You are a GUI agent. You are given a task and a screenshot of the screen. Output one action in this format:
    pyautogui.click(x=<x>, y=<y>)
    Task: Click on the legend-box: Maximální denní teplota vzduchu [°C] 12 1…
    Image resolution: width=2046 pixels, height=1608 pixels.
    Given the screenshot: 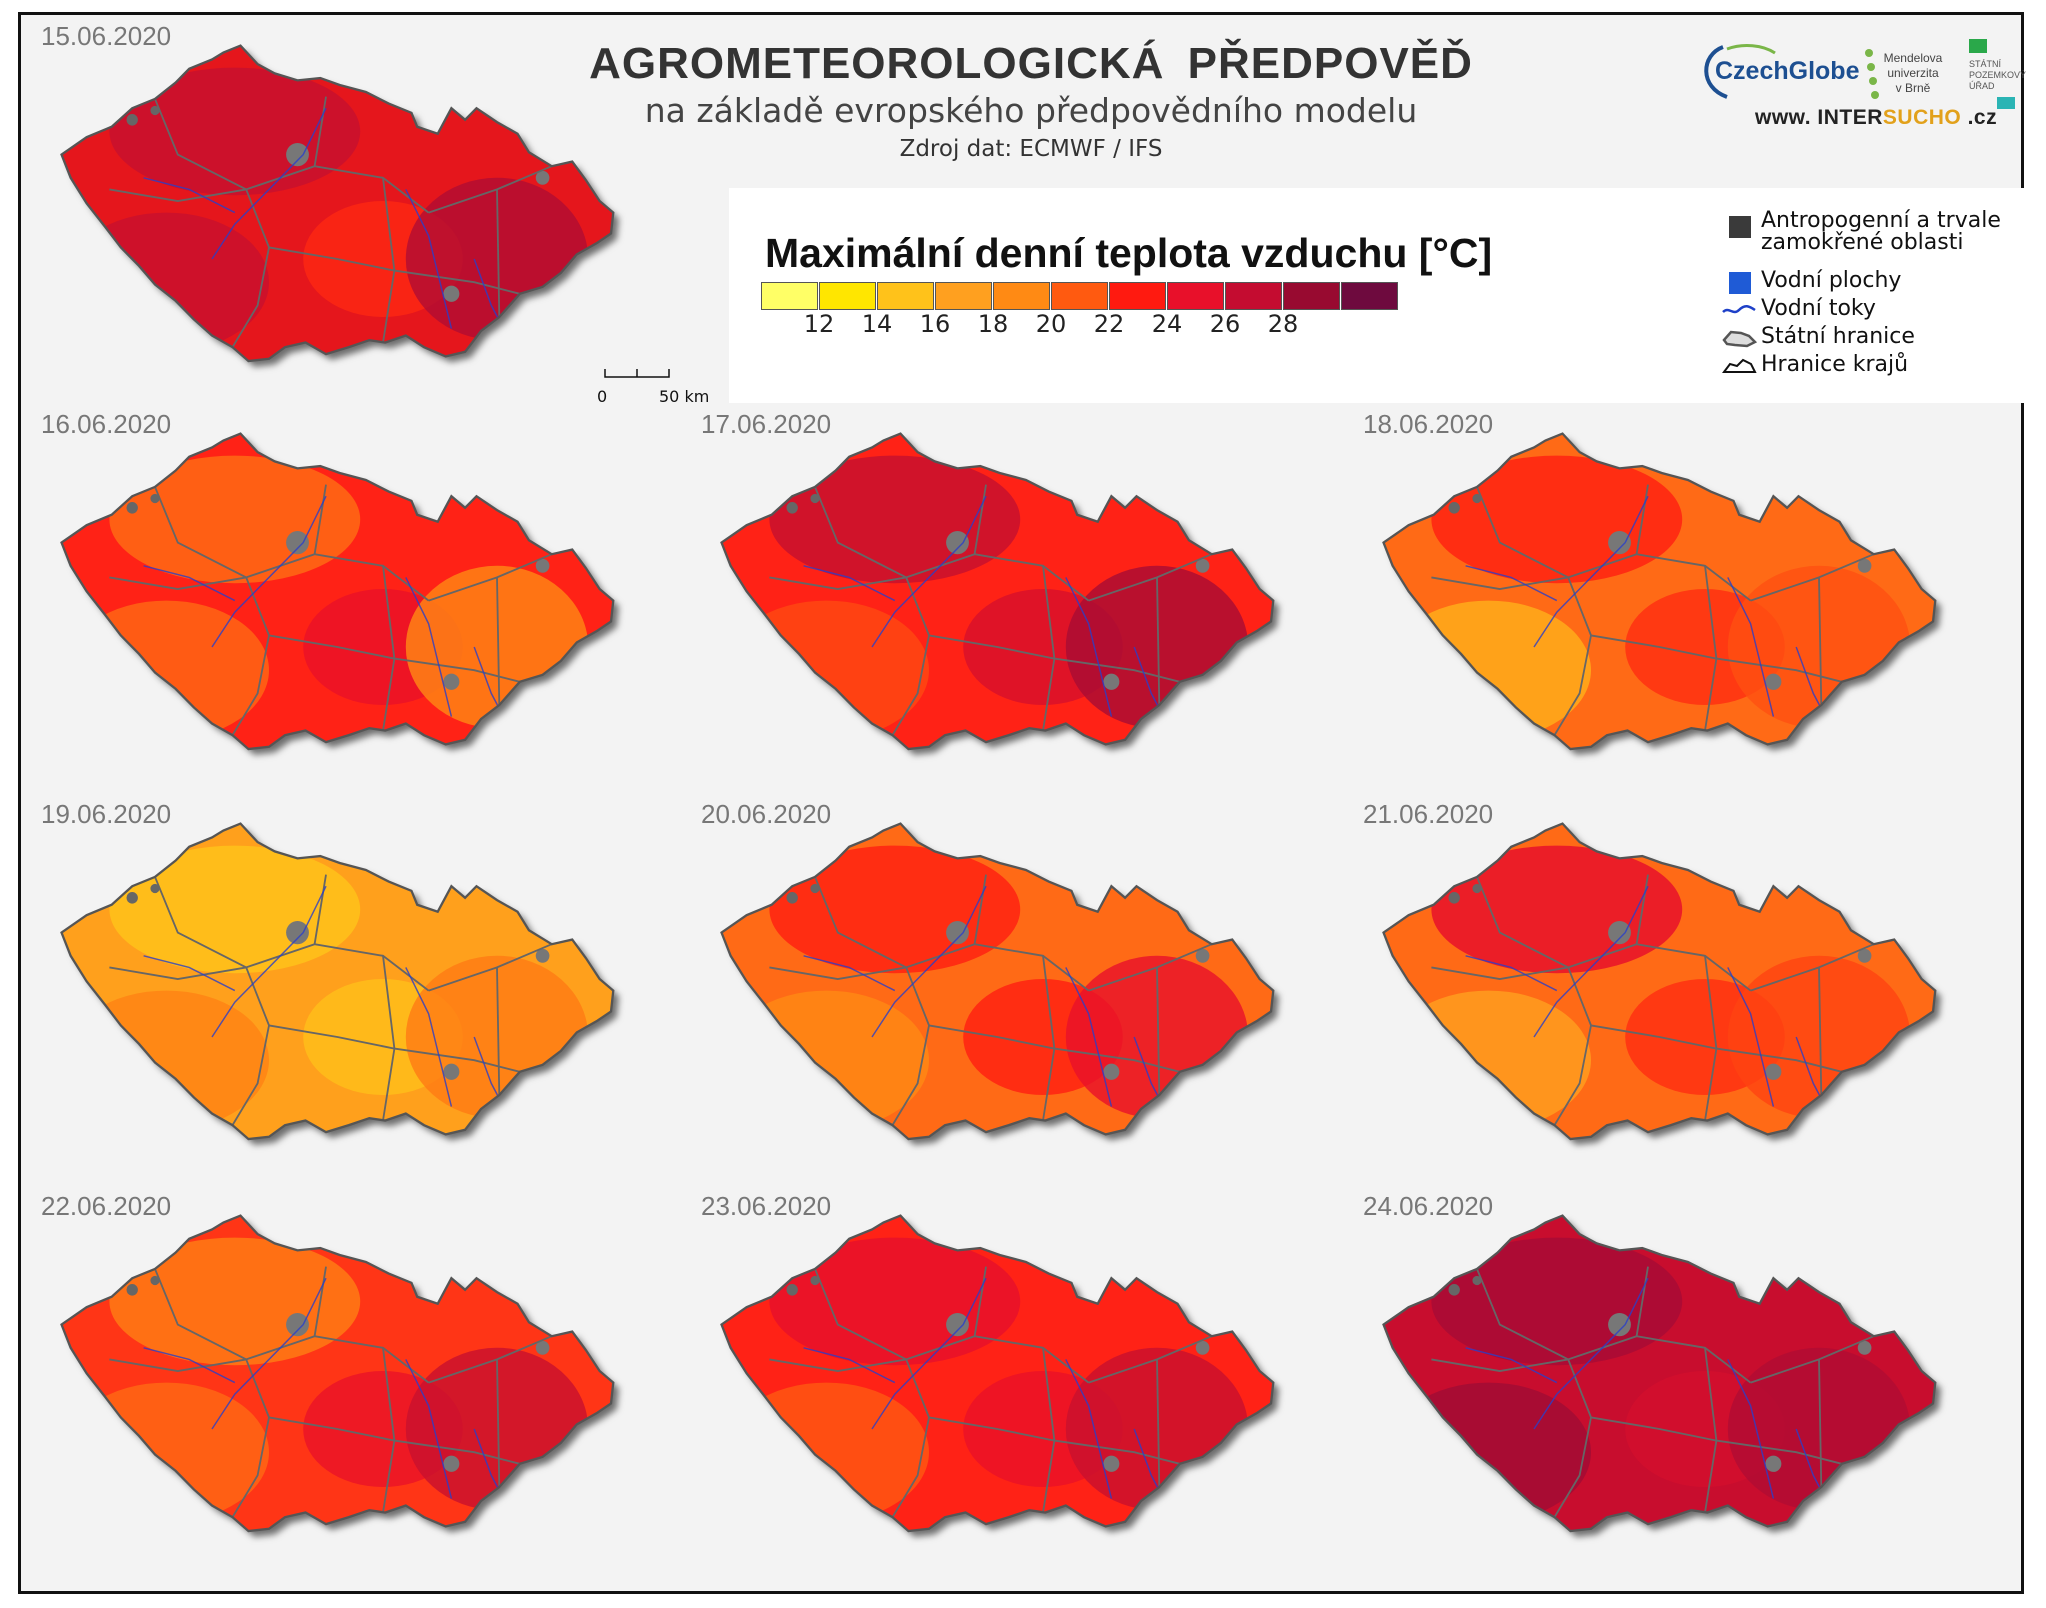 What is the action you would take?
    pyautogui.click(x=1378, y=295)
    